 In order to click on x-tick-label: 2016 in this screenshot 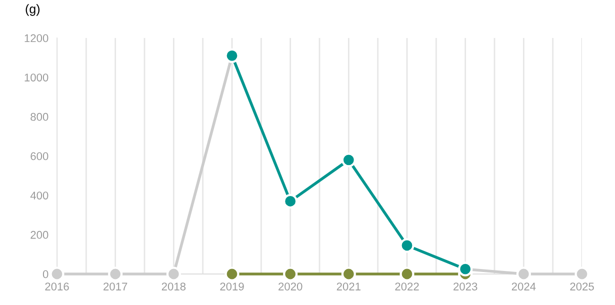, I will do `click(57, 286)`.